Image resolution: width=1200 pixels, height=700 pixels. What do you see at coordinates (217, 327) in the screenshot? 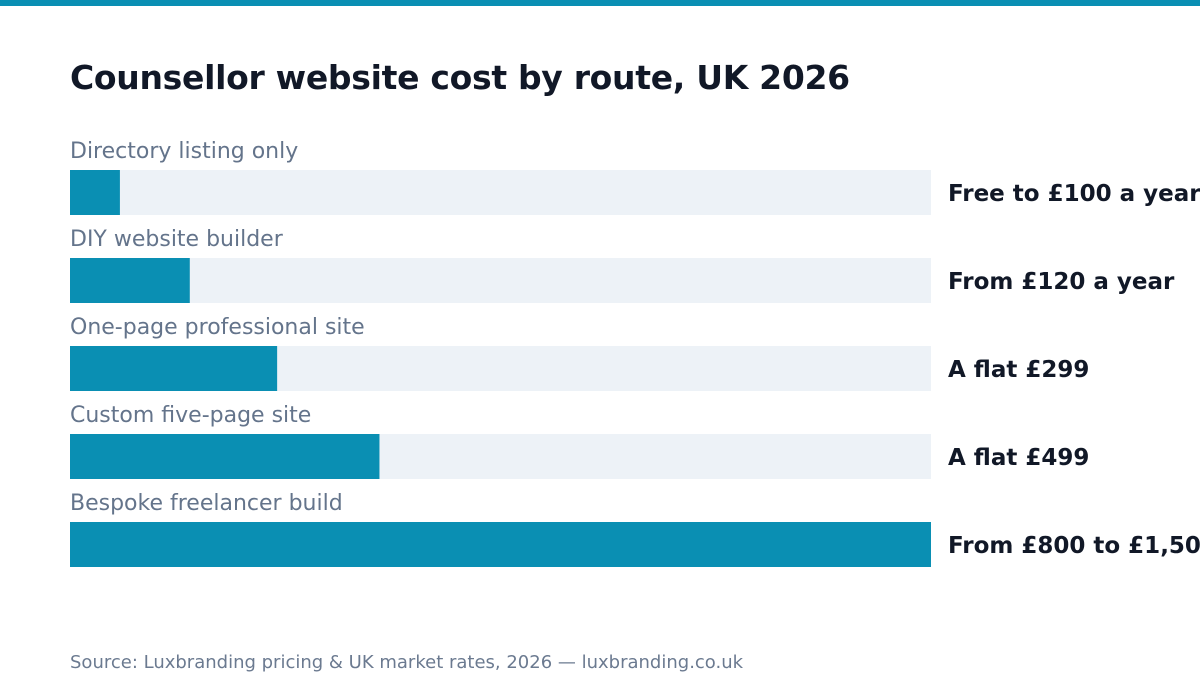
I see `category-label: One-page professional site` at bounding box center [217, 327].